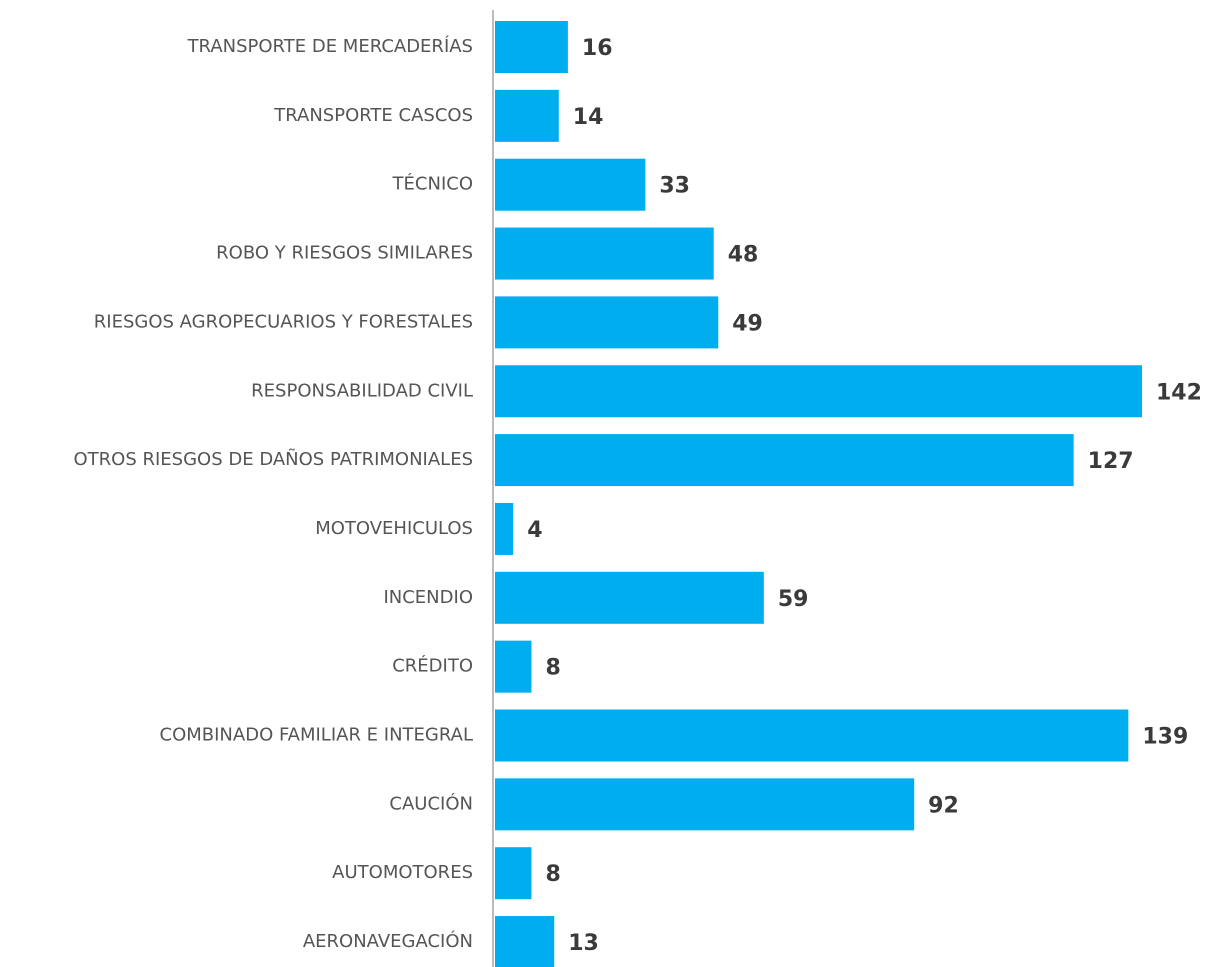 The image size is (1208, 967). I want to click on category-label: OTROS RIESGOS DE DAÑOS PATRIMONIALES, so click(274, 459).